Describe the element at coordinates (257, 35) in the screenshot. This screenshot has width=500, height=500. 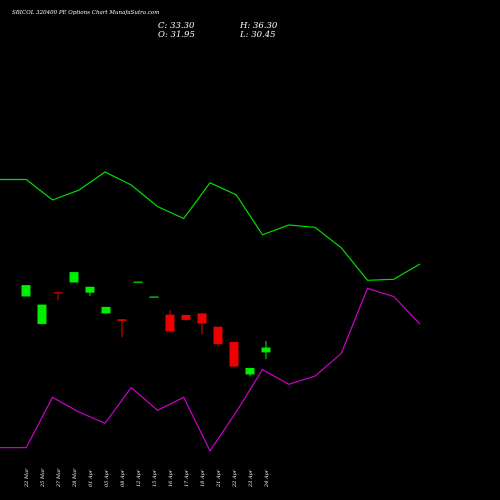
I see `low-value: L: 30.45` at that location.